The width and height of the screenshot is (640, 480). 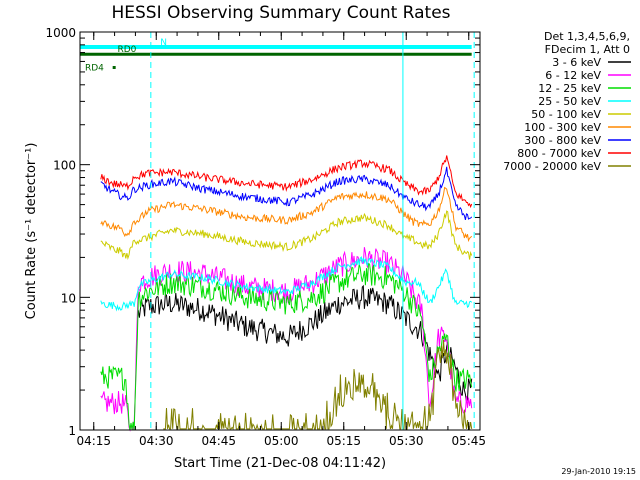 What do you see at coordinates (60, 33) in the screenshot?
I see `y-tick-label-3: 1000` at bounding box center [60, 33].